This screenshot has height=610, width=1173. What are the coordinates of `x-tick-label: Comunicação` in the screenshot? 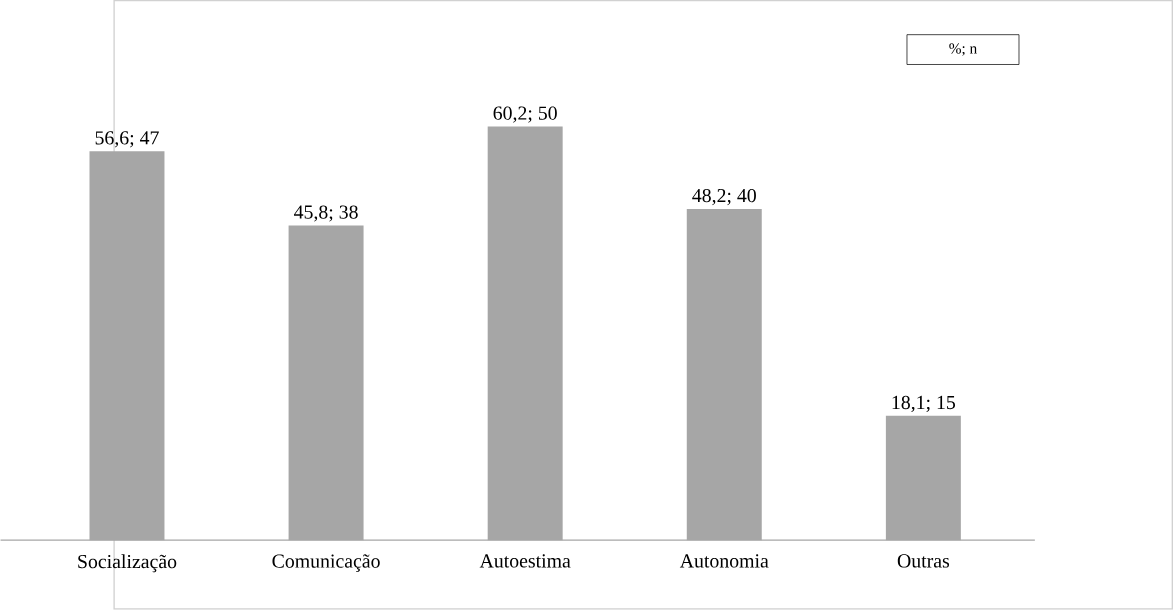 It's located at (326, 563).